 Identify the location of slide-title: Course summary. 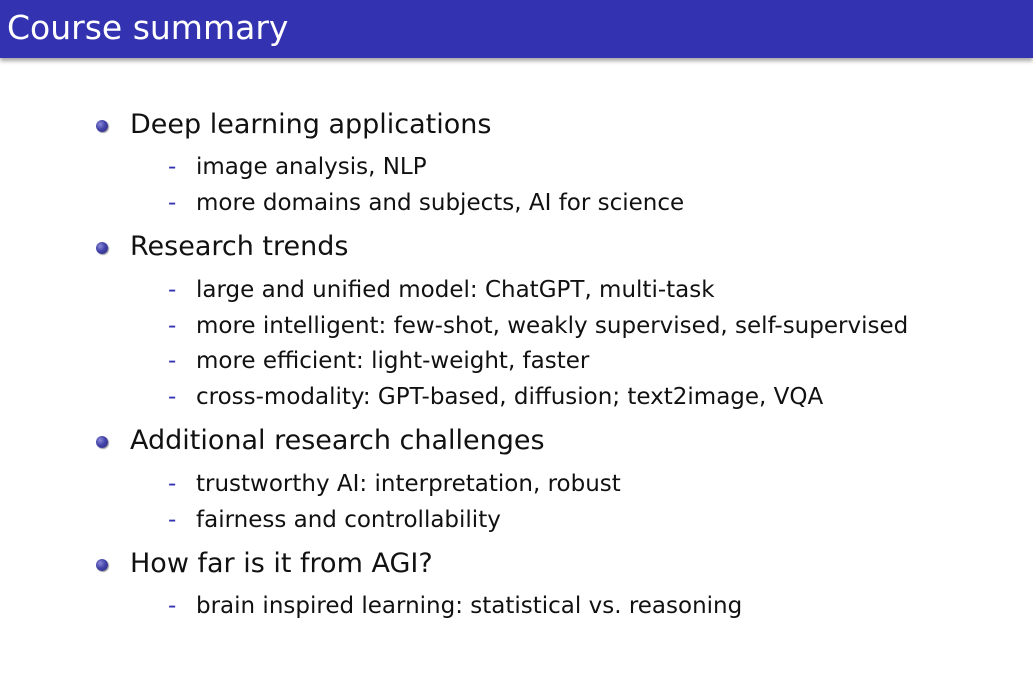
(148, 27).